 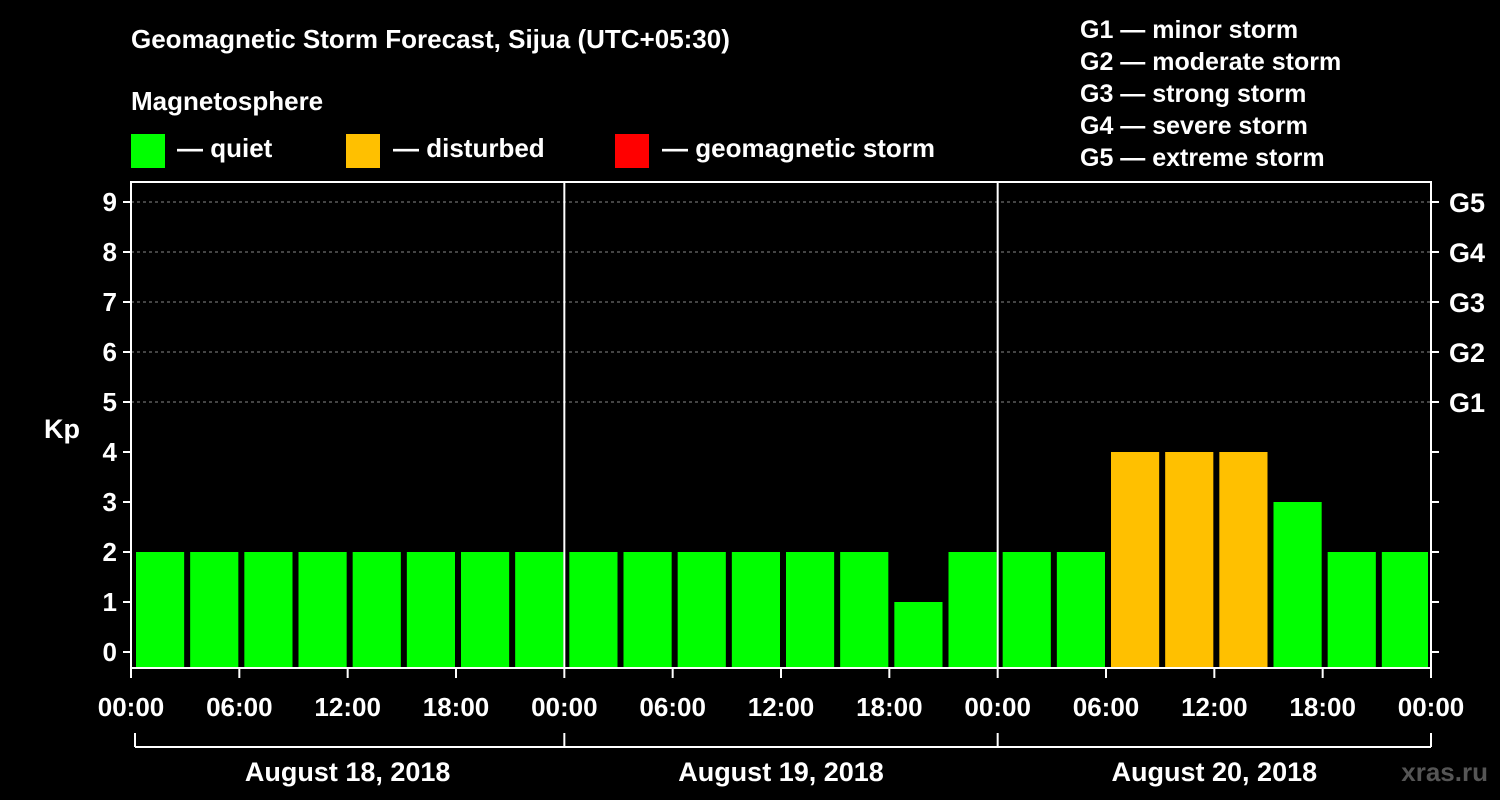 I want to click on g-scale-label: G4, so click(x=1467, y=253).